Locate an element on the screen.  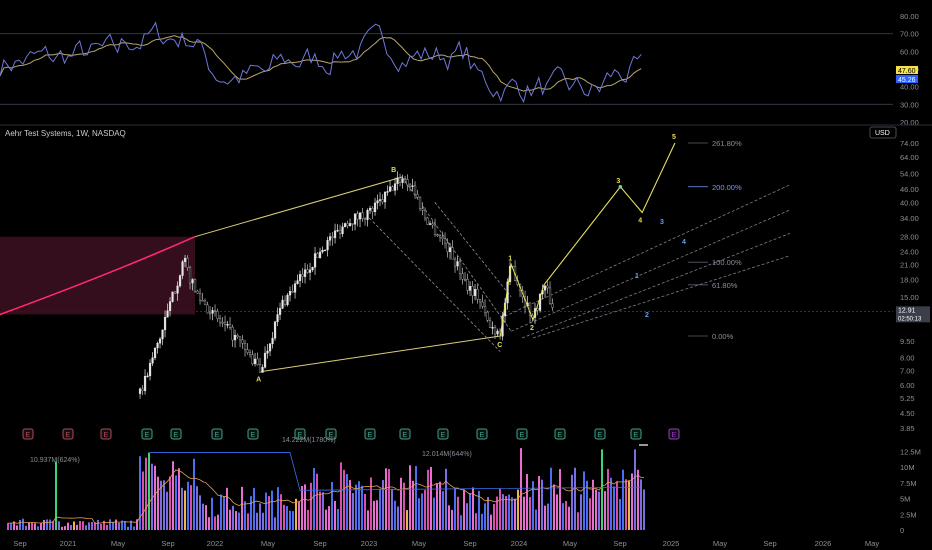
price-tick-label: 5.25 is located at coordinates (907, 398).